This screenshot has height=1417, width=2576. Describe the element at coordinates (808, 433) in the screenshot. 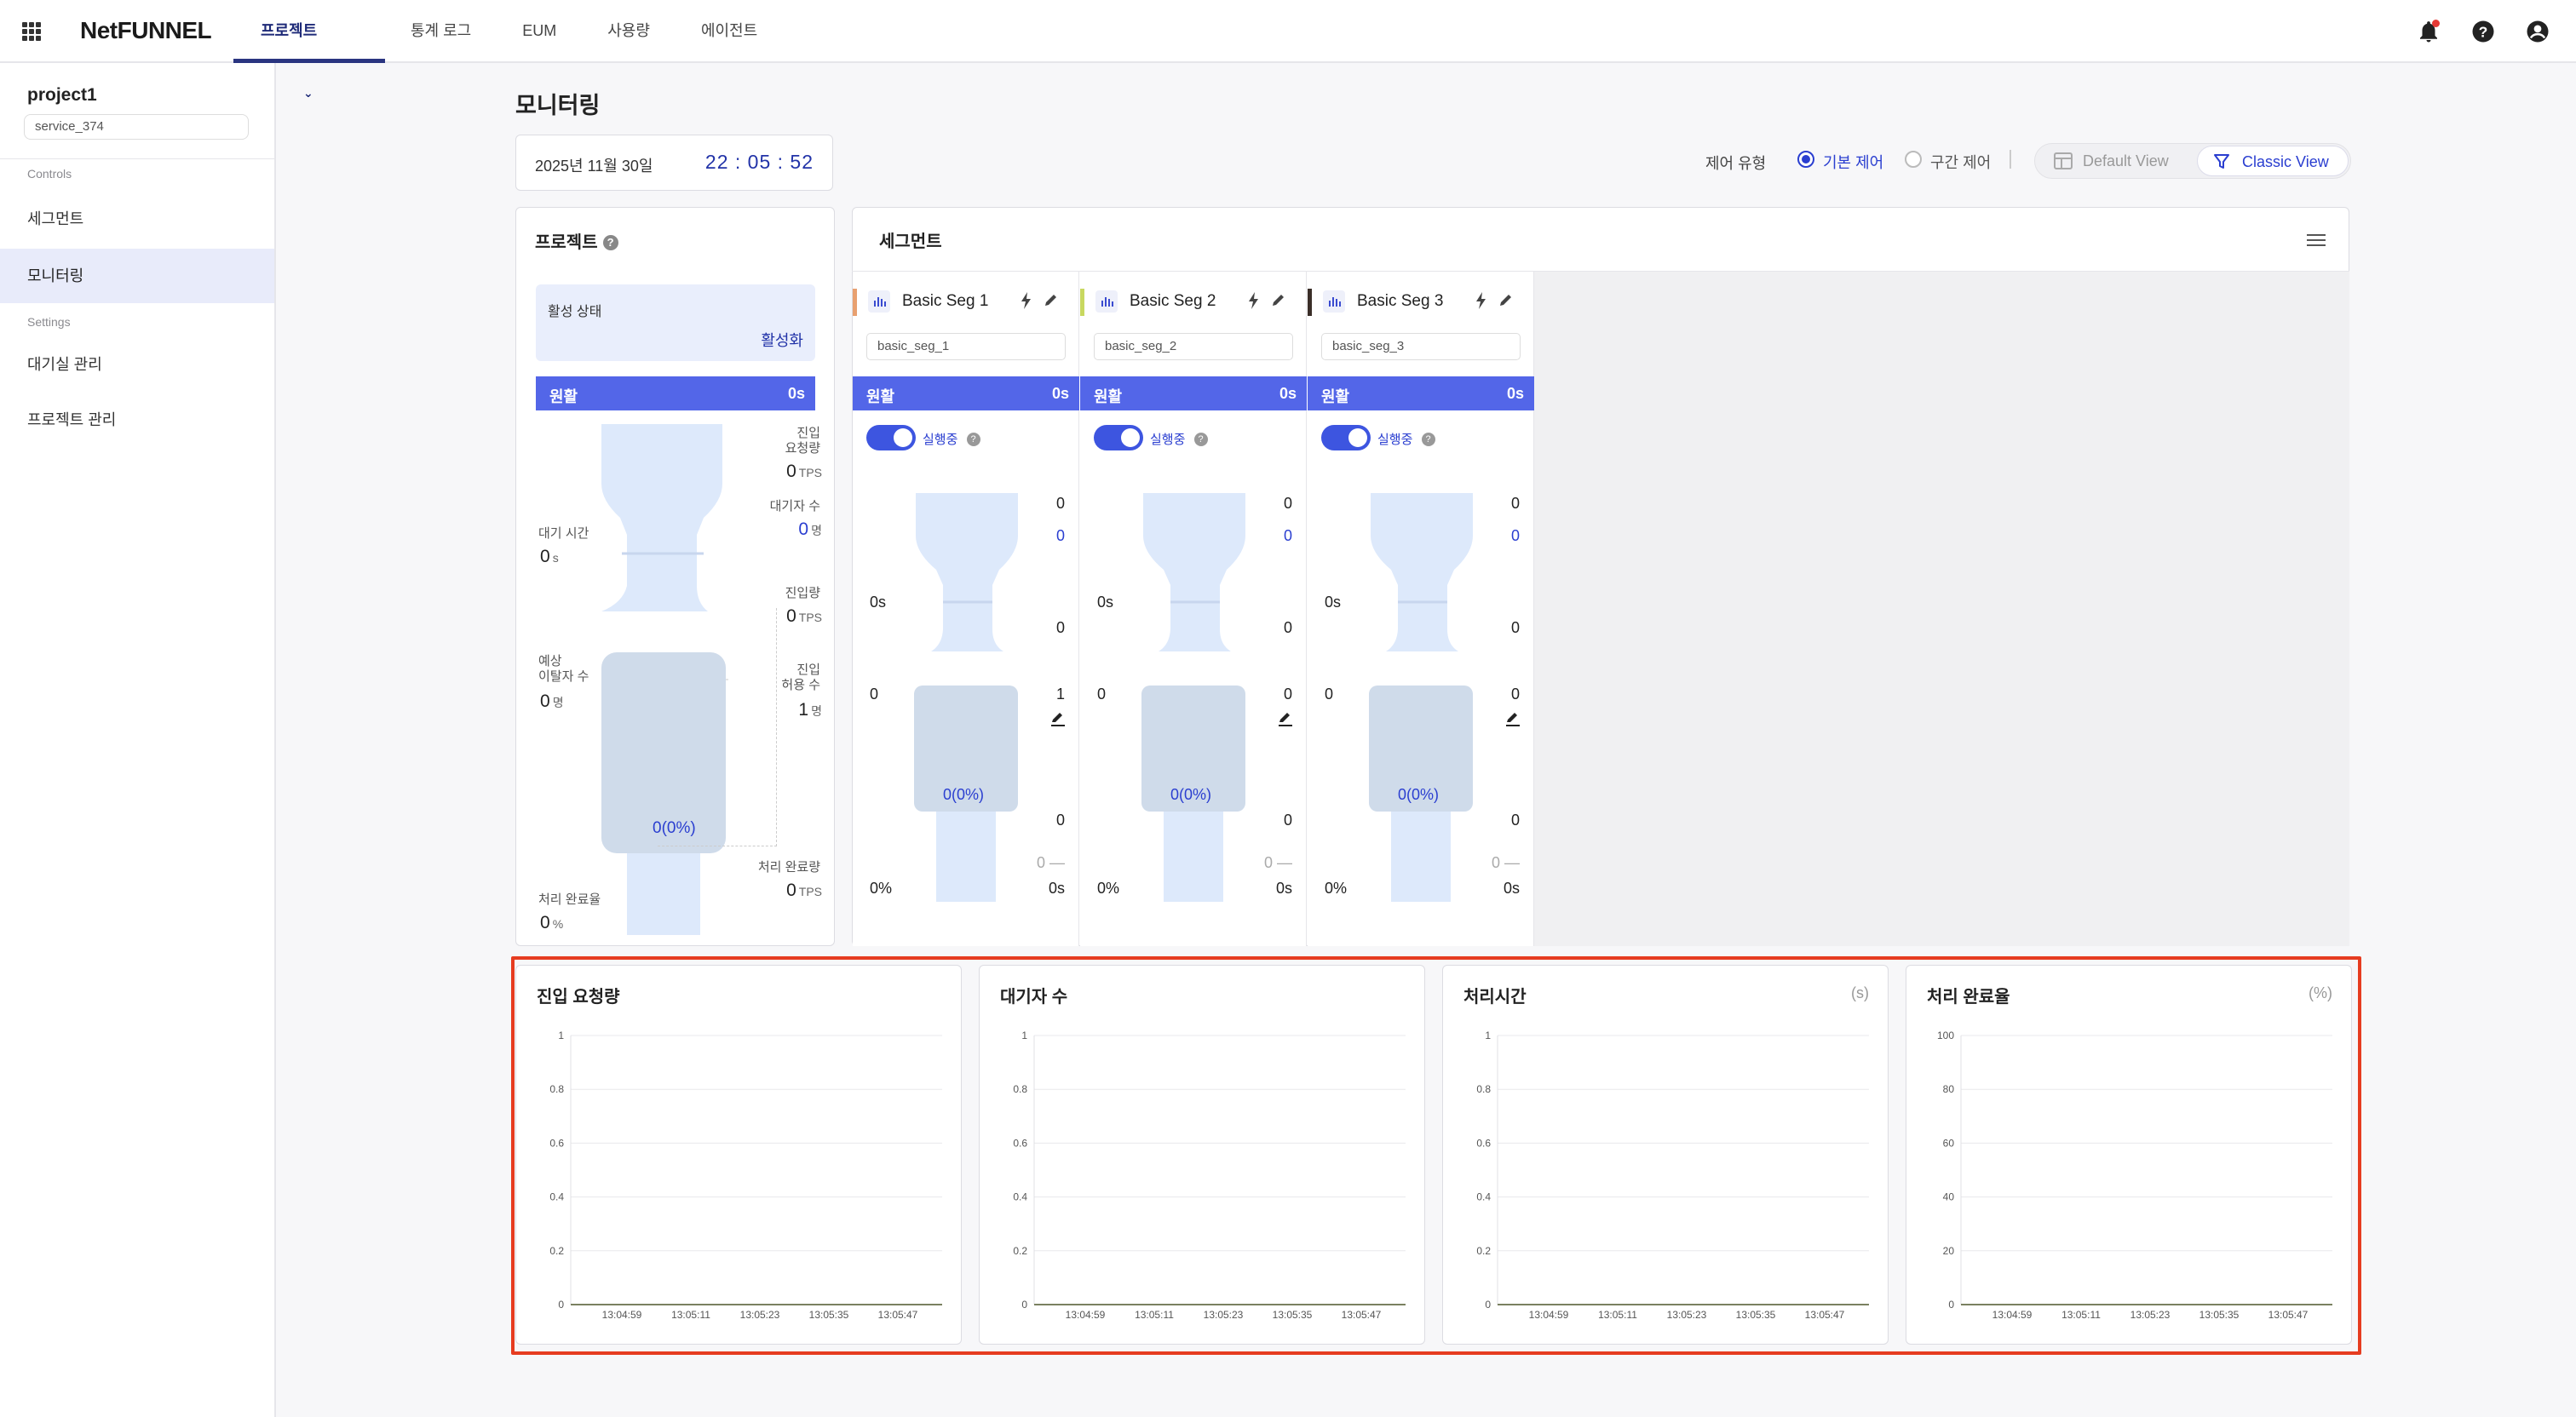

I see `entry-request-label-1: 진입` at that location.